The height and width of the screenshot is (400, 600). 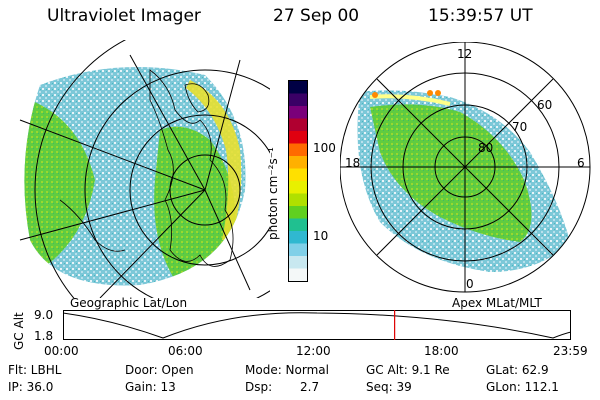 What do you see at coordinates (324, 148) in the screenshot?
I see `colorbar-tick-100: 100` at bounding box center [324, 148].